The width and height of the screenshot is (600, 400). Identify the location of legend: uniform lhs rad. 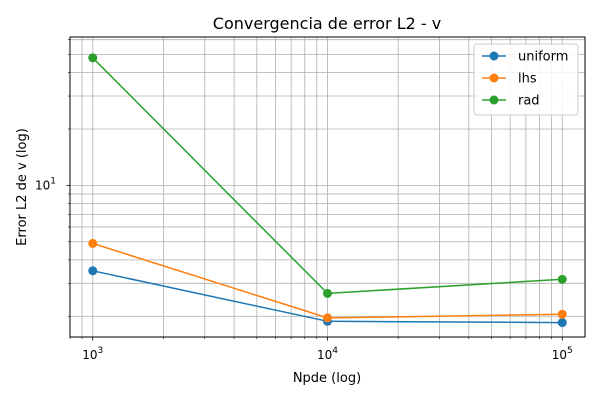
(526, 79).